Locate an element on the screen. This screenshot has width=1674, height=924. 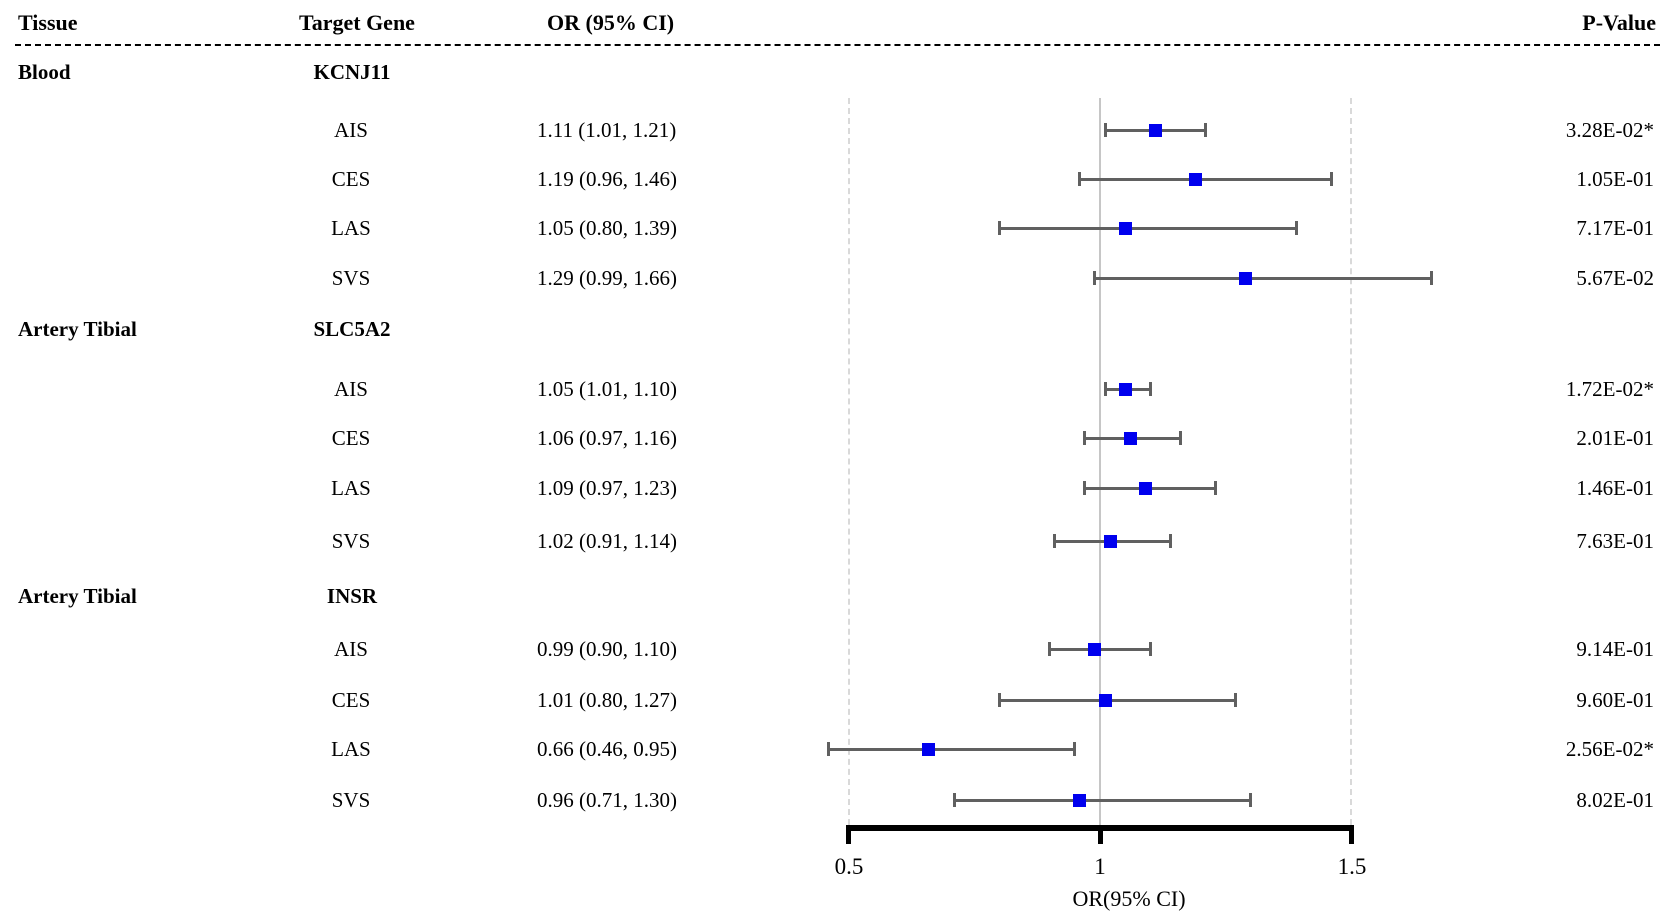
tissue-label: Blood is located at coordinates (44, 72).